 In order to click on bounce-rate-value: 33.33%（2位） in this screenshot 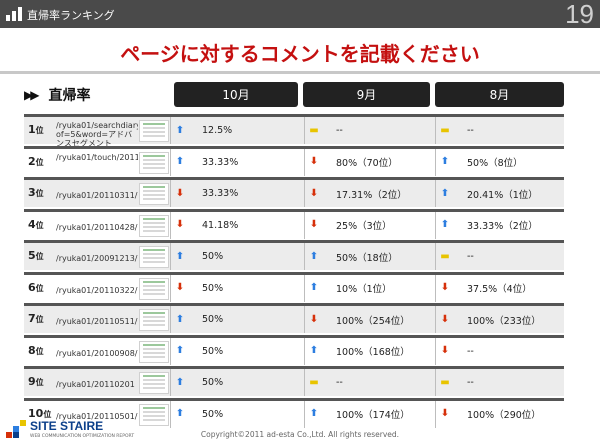, I will do `click(502, 226)`.